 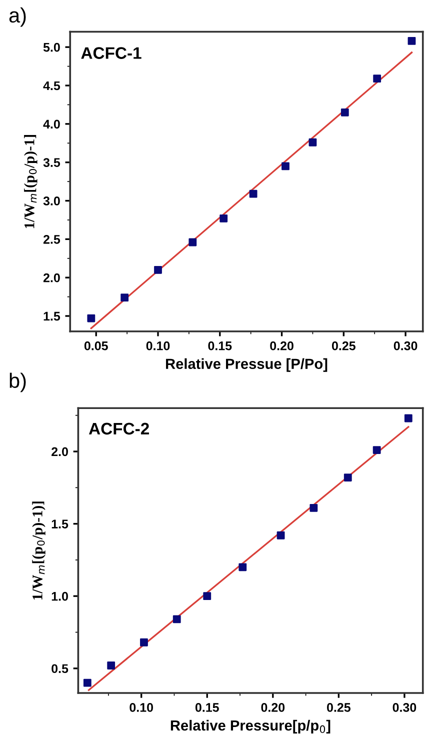 I want to click on x-axis-title: Relative Pressure[p/p$_{0}$], so click(x=250, y=727).